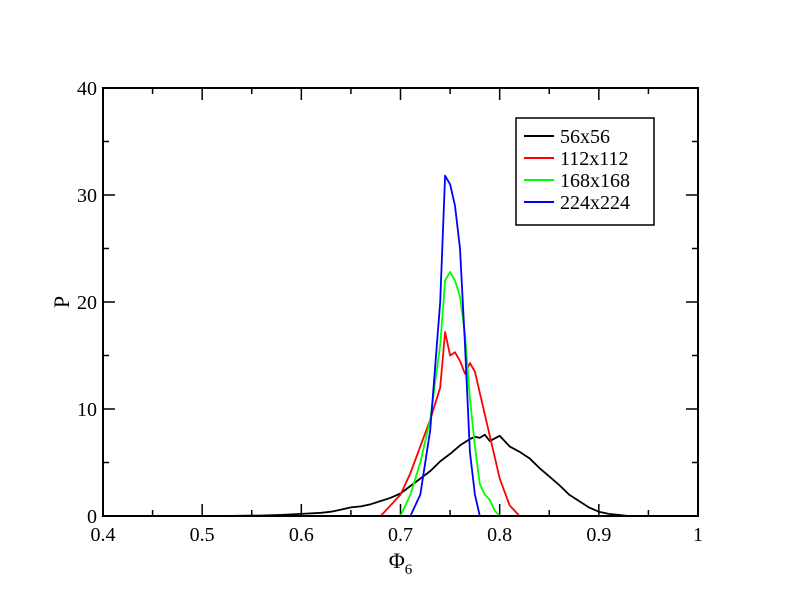 The width and height of the screenshot is (792, 607). Describe the element at coordinates (499, 535) in the screenshot. I see `x-tick-label: 0.8` at that location.